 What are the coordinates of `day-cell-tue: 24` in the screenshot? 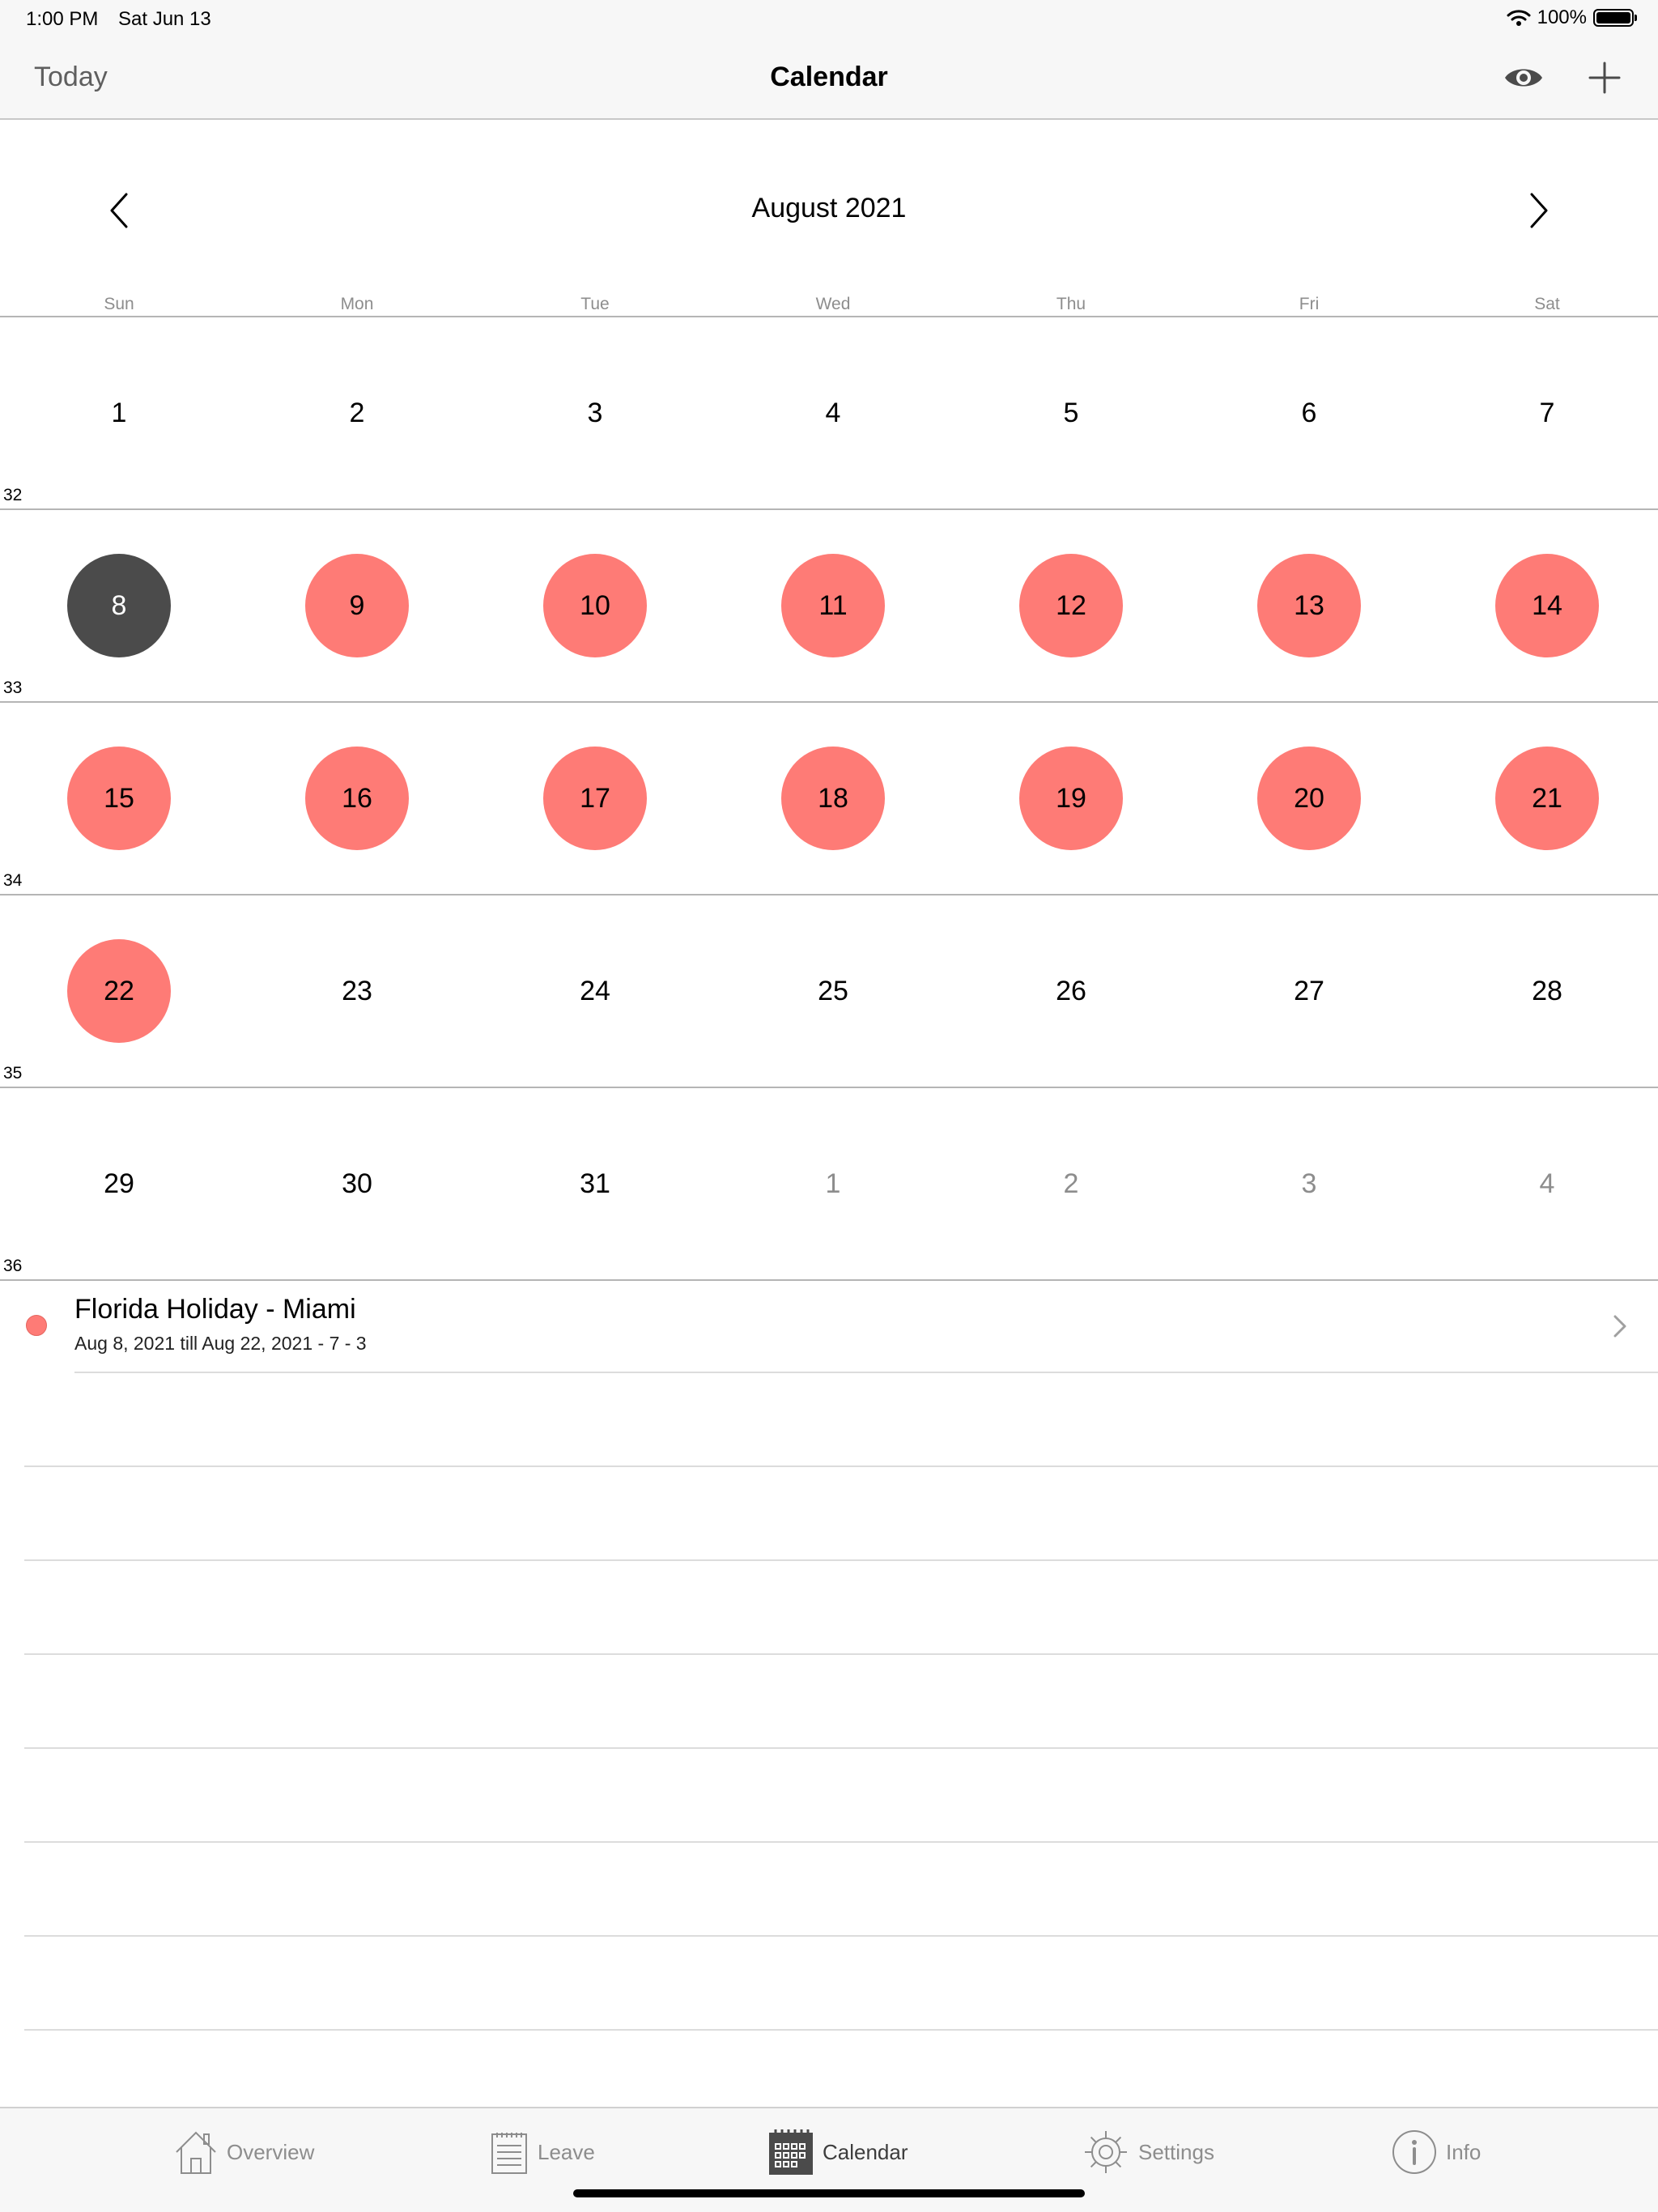 It's located at (595, 991).